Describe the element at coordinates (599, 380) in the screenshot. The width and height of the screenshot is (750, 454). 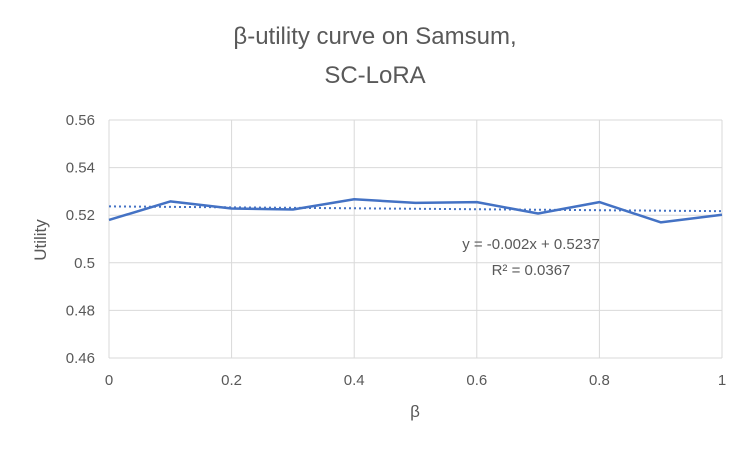
I see `x-tick-label: 0.8` at that location.